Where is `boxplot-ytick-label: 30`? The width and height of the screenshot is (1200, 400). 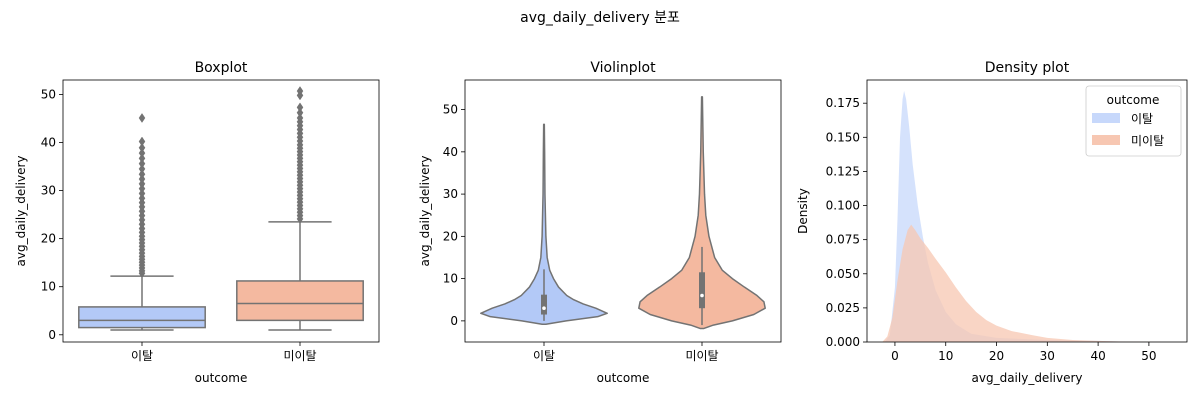 boxplot-ytick-label: 30 is located at coordinates (48, 191).